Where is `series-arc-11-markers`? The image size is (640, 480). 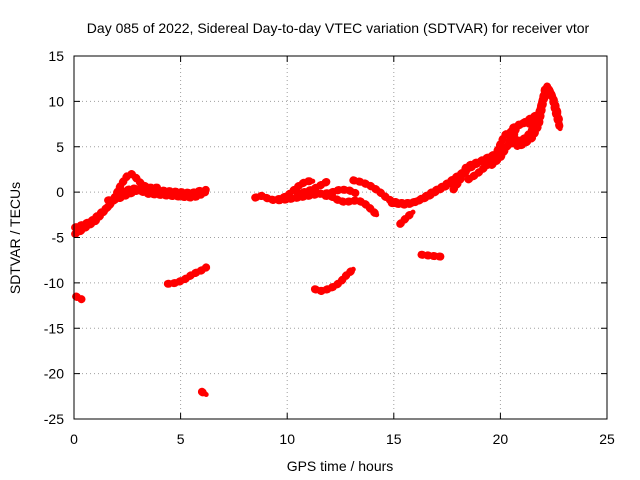 series-arc-11-markers is located at coordinates (334, 280).